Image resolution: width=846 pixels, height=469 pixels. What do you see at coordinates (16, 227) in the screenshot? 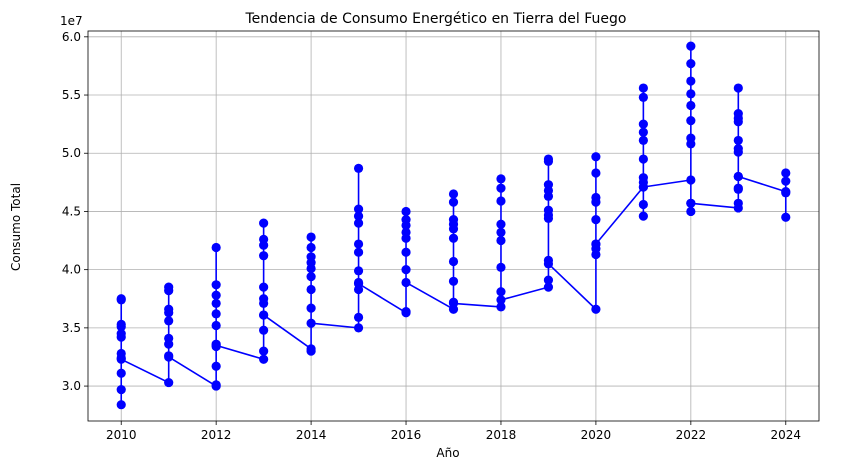
I see `y-axis-label: Consumo Total` at bounding box center [16, 227].